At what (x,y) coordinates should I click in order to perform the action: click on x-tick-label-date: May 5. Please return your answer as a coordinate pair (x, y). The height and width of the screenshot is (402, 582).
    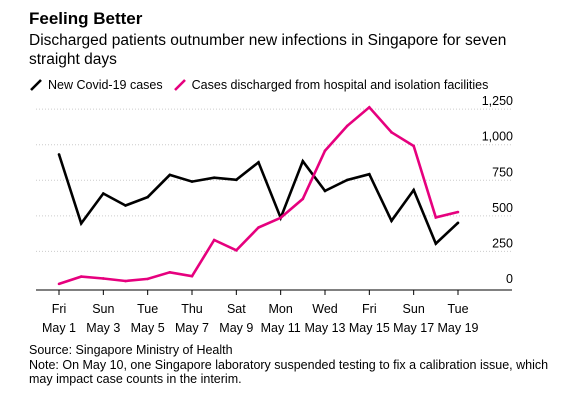
    Looking at the image, I should click on (148, 328).